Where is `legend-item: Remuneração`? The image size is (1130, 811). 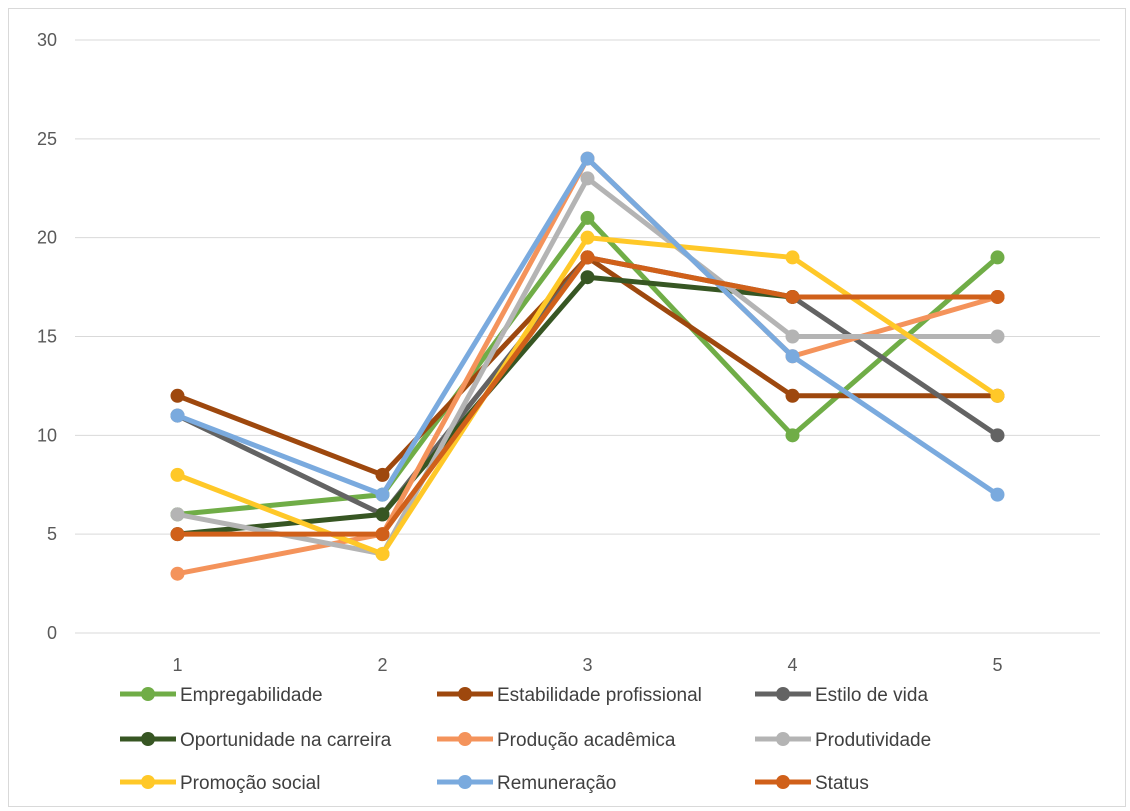 legend-item: Remuneração is located at coordinates (526, 783).